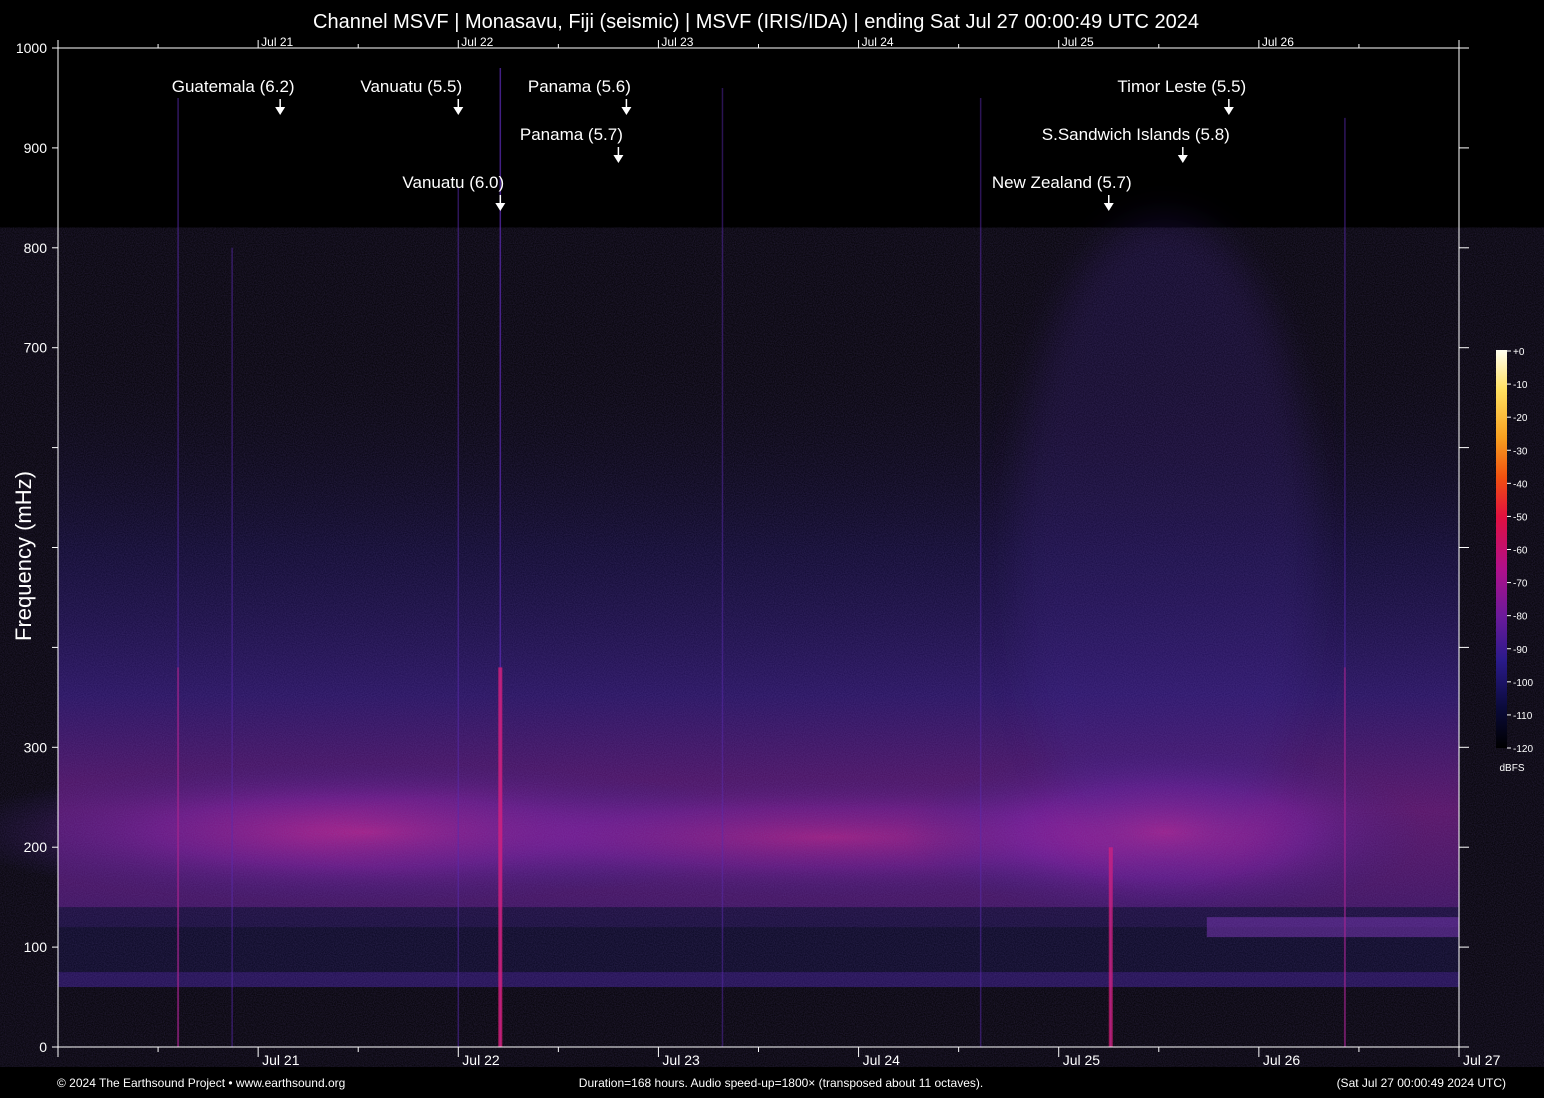 The image size is (1544, 1098). What do you see at coordinates (758, 1019) in the screenshot?
I see `bottom-quiet` at bounding box center [758, 1019].